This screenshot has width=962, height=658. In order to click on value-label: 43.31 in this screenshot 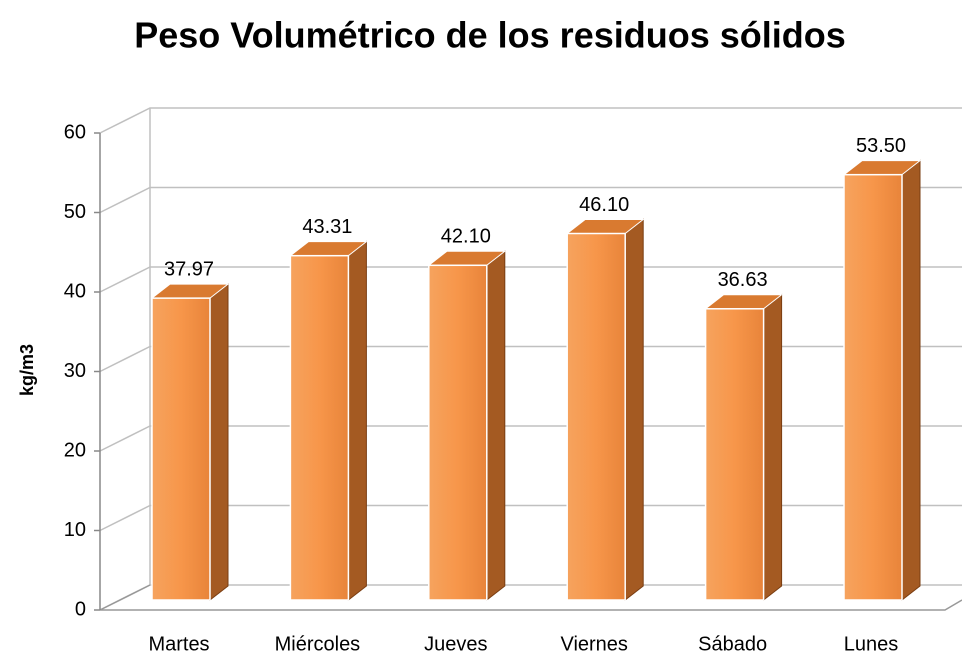, I will do `click(327, 227)`.